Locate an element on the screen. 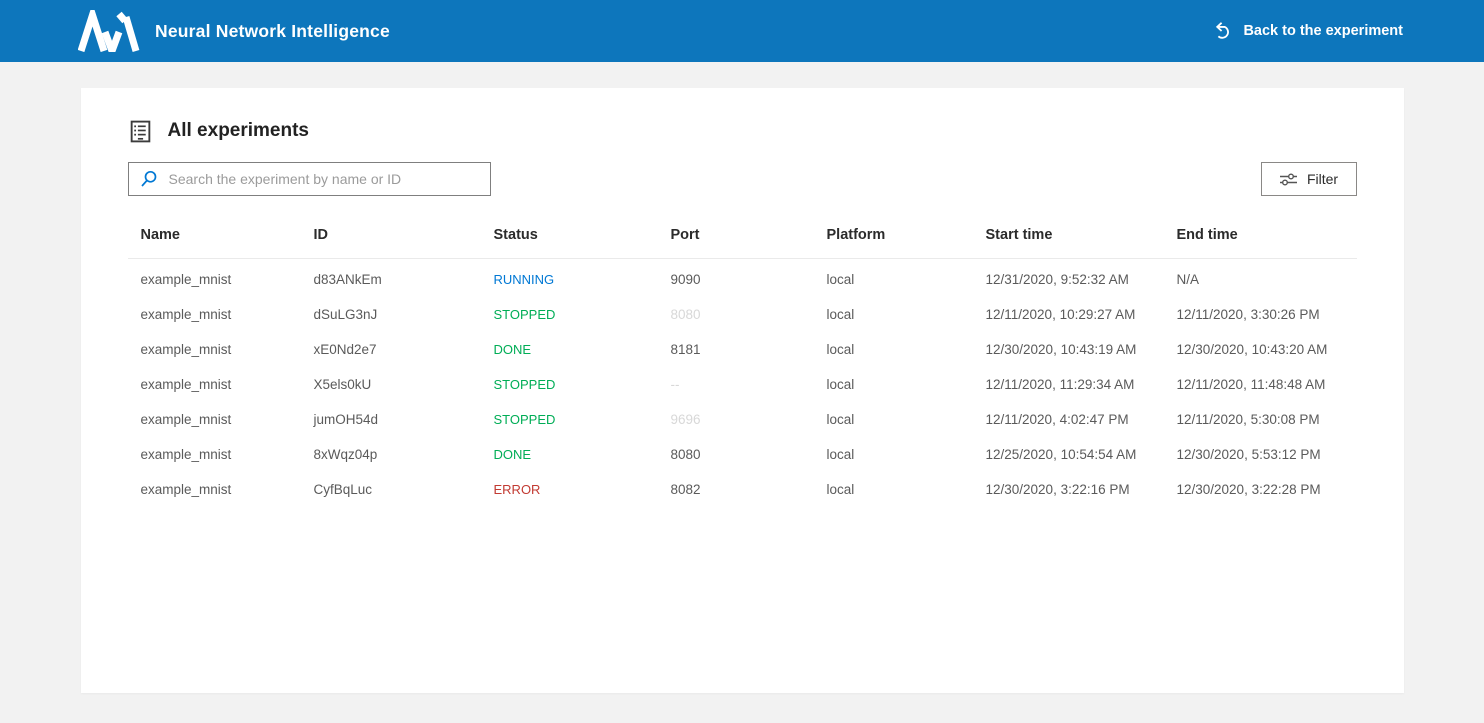 The image size is (1484, 723). cell-end-time: 12/11/2020, 11:48:48 AM is located at coordinates (1251, 384).